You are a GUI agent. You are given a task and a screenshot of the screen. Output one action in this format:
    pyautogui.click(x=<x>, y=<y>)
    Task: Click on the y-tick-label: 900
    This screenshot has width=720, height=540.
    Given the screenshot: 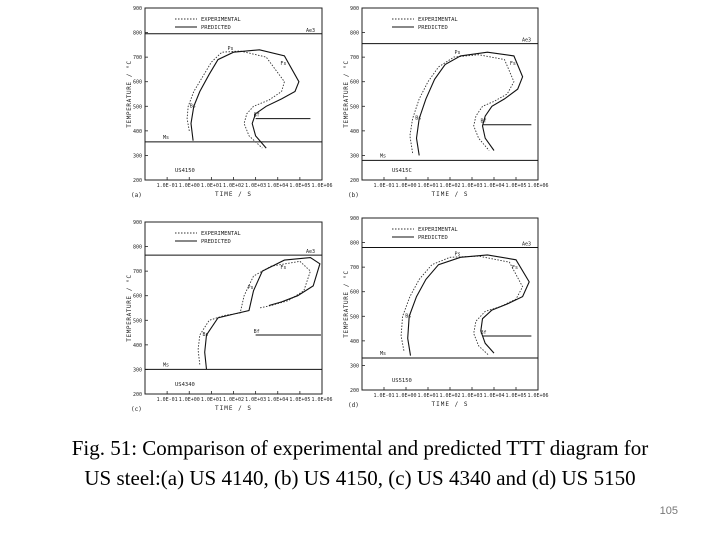 What is the action you would take?
    pyautogui.click(x=137, y=223)
    